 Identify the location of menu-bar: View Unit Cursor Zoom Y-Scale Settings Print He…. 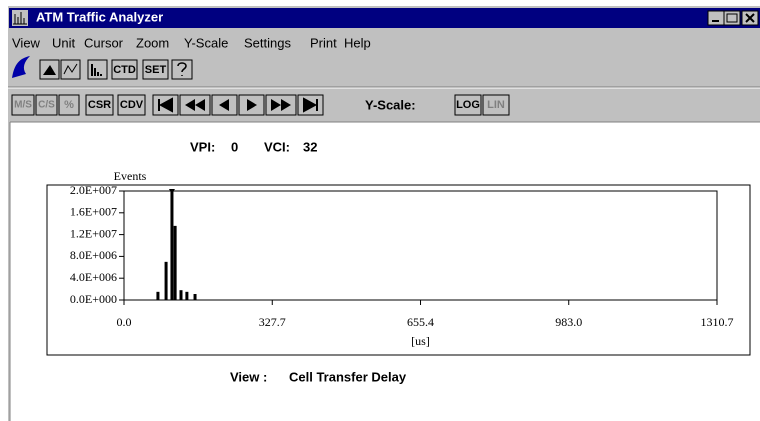
(191, 42).